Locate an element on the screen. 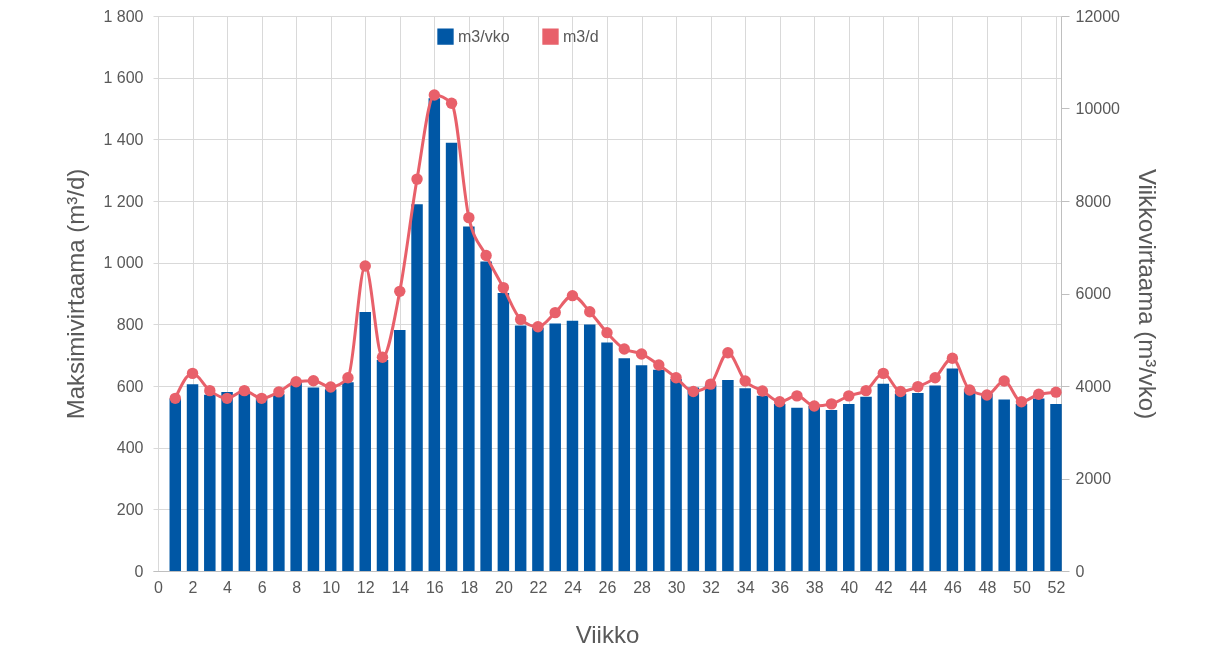  y2-tick-label: 6000 is located at coordinates (1093, 293).